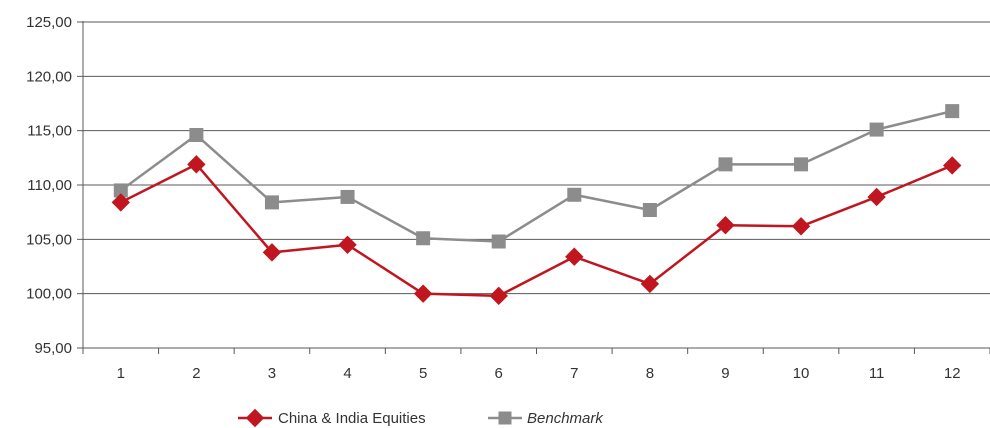 The width and height of the screenshot is (990, 428). What do you see at coordinates (49, 131) in the screenshot?
I see `y-tick-label-4: 115,00` at bounding box center [49, 131].